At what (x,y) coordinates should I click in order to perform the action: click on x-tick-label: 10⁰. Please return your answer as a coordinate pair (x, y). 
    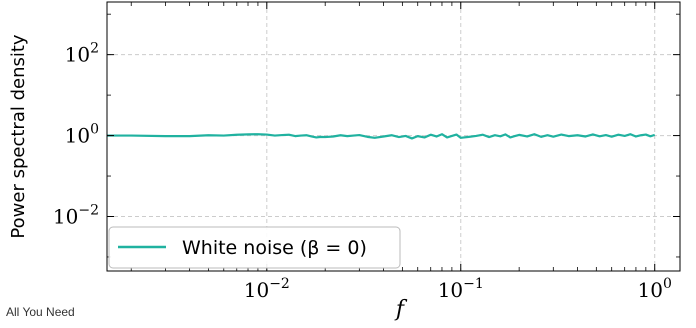
    Looking at the image, I should click on (655, 289).